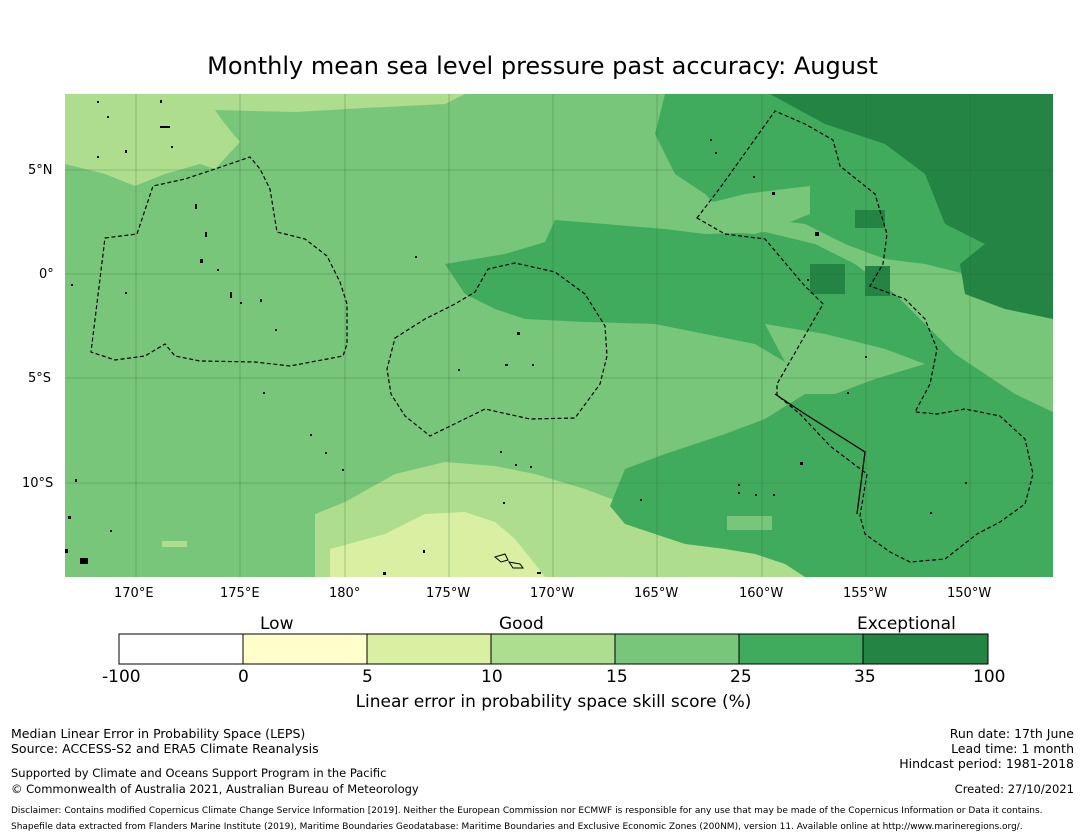  I want to click on lead-time: Lead time: 1 month, so click(1012, 748).